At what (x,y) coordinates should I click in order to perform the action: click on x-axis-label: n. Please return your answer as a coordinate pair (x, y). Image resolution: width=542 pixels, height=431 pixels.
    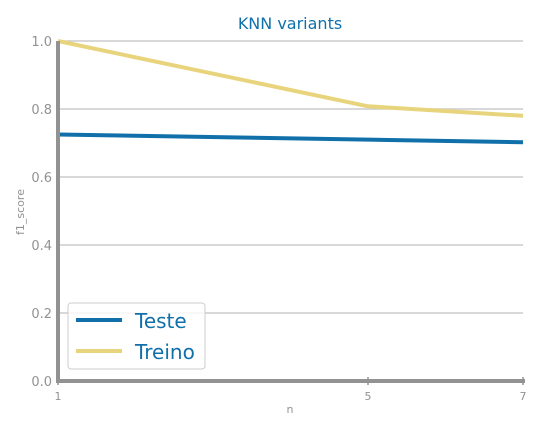
    Looking at the image, I should click on (290, 409).